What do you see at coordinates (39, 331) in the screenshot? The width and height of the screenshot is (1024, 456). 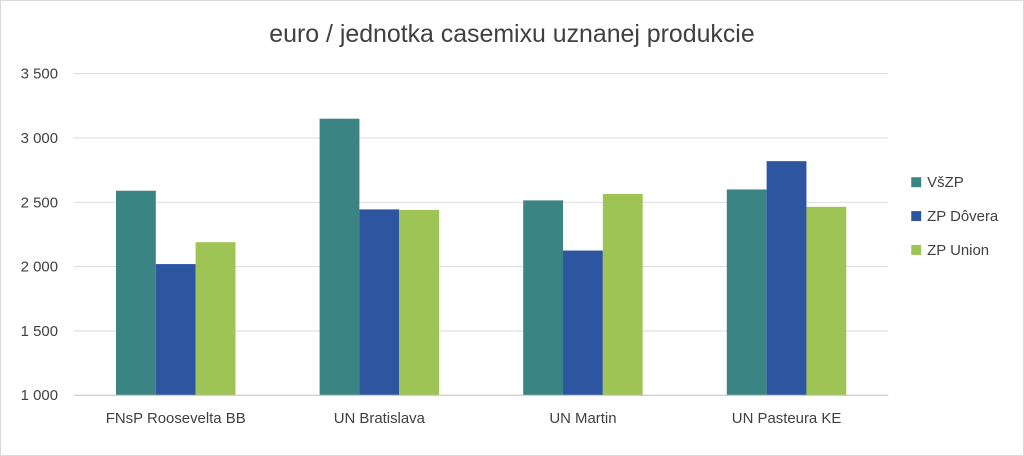 I see `y-tick-label: 1 500` at bounding box center [39, 331].